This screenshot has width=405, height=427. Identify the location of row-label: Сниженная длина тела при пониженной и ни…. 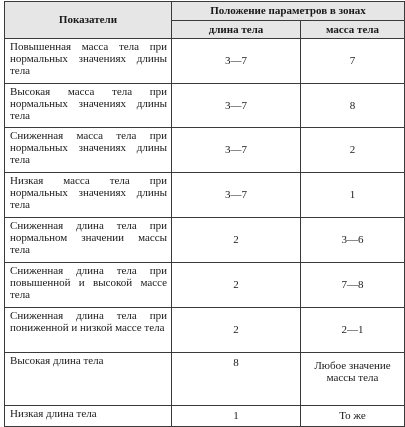
(88, 330).